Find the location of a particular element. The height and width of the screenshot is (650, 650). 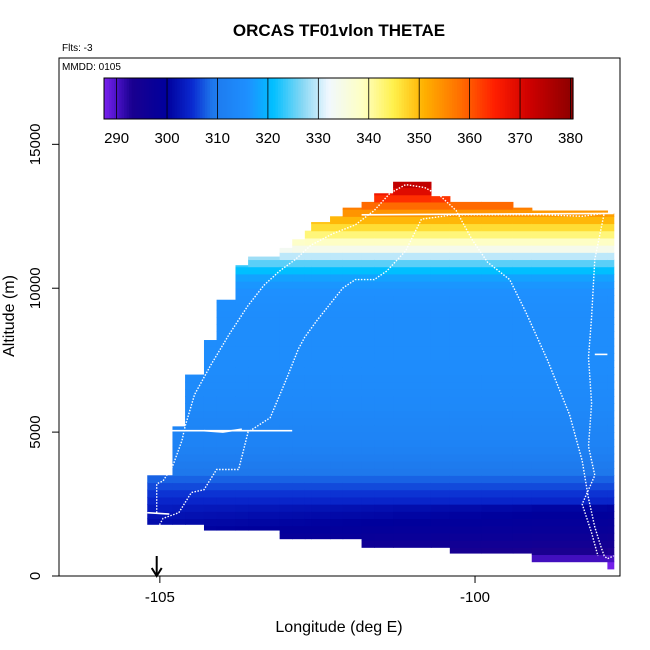

x-axis-label: Longitude (deg E) is located at coordinates (338, 627).